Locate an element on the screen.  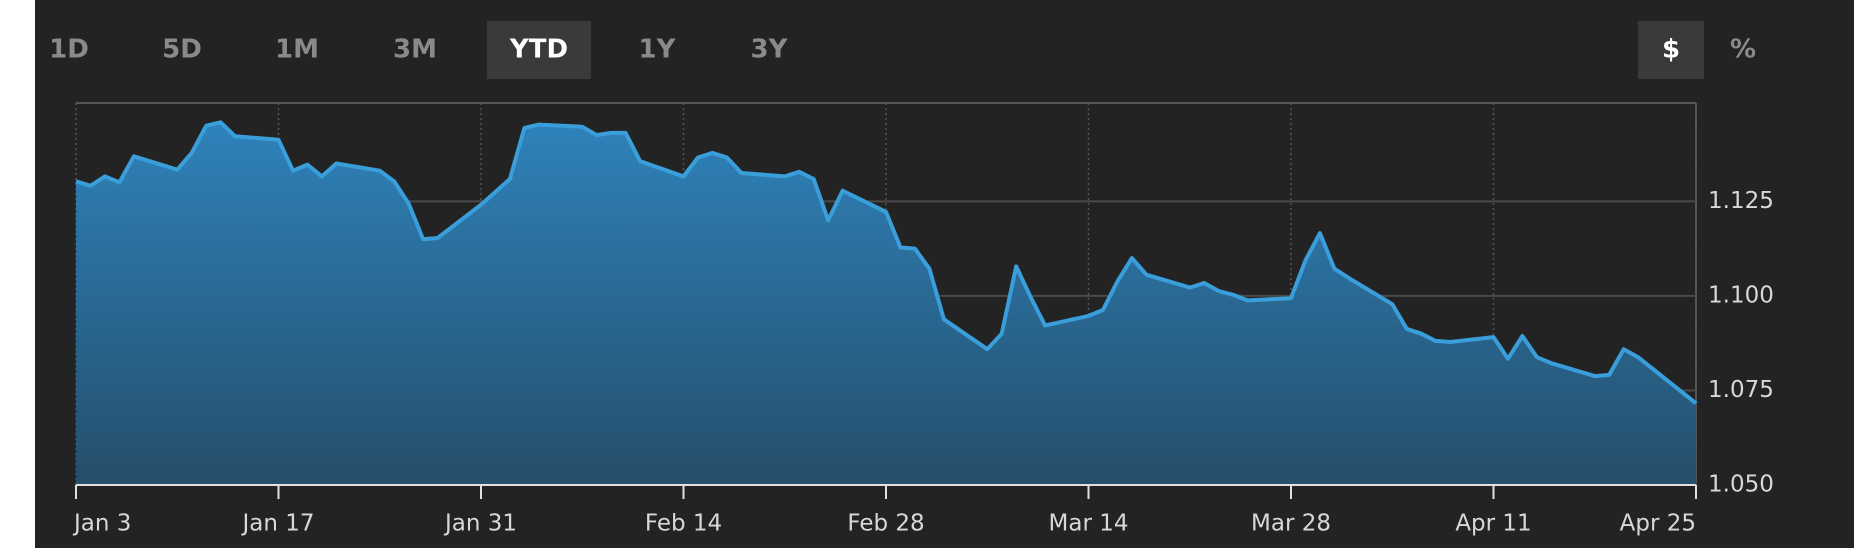
range-button: 5D is located at coordinates (182, 50).